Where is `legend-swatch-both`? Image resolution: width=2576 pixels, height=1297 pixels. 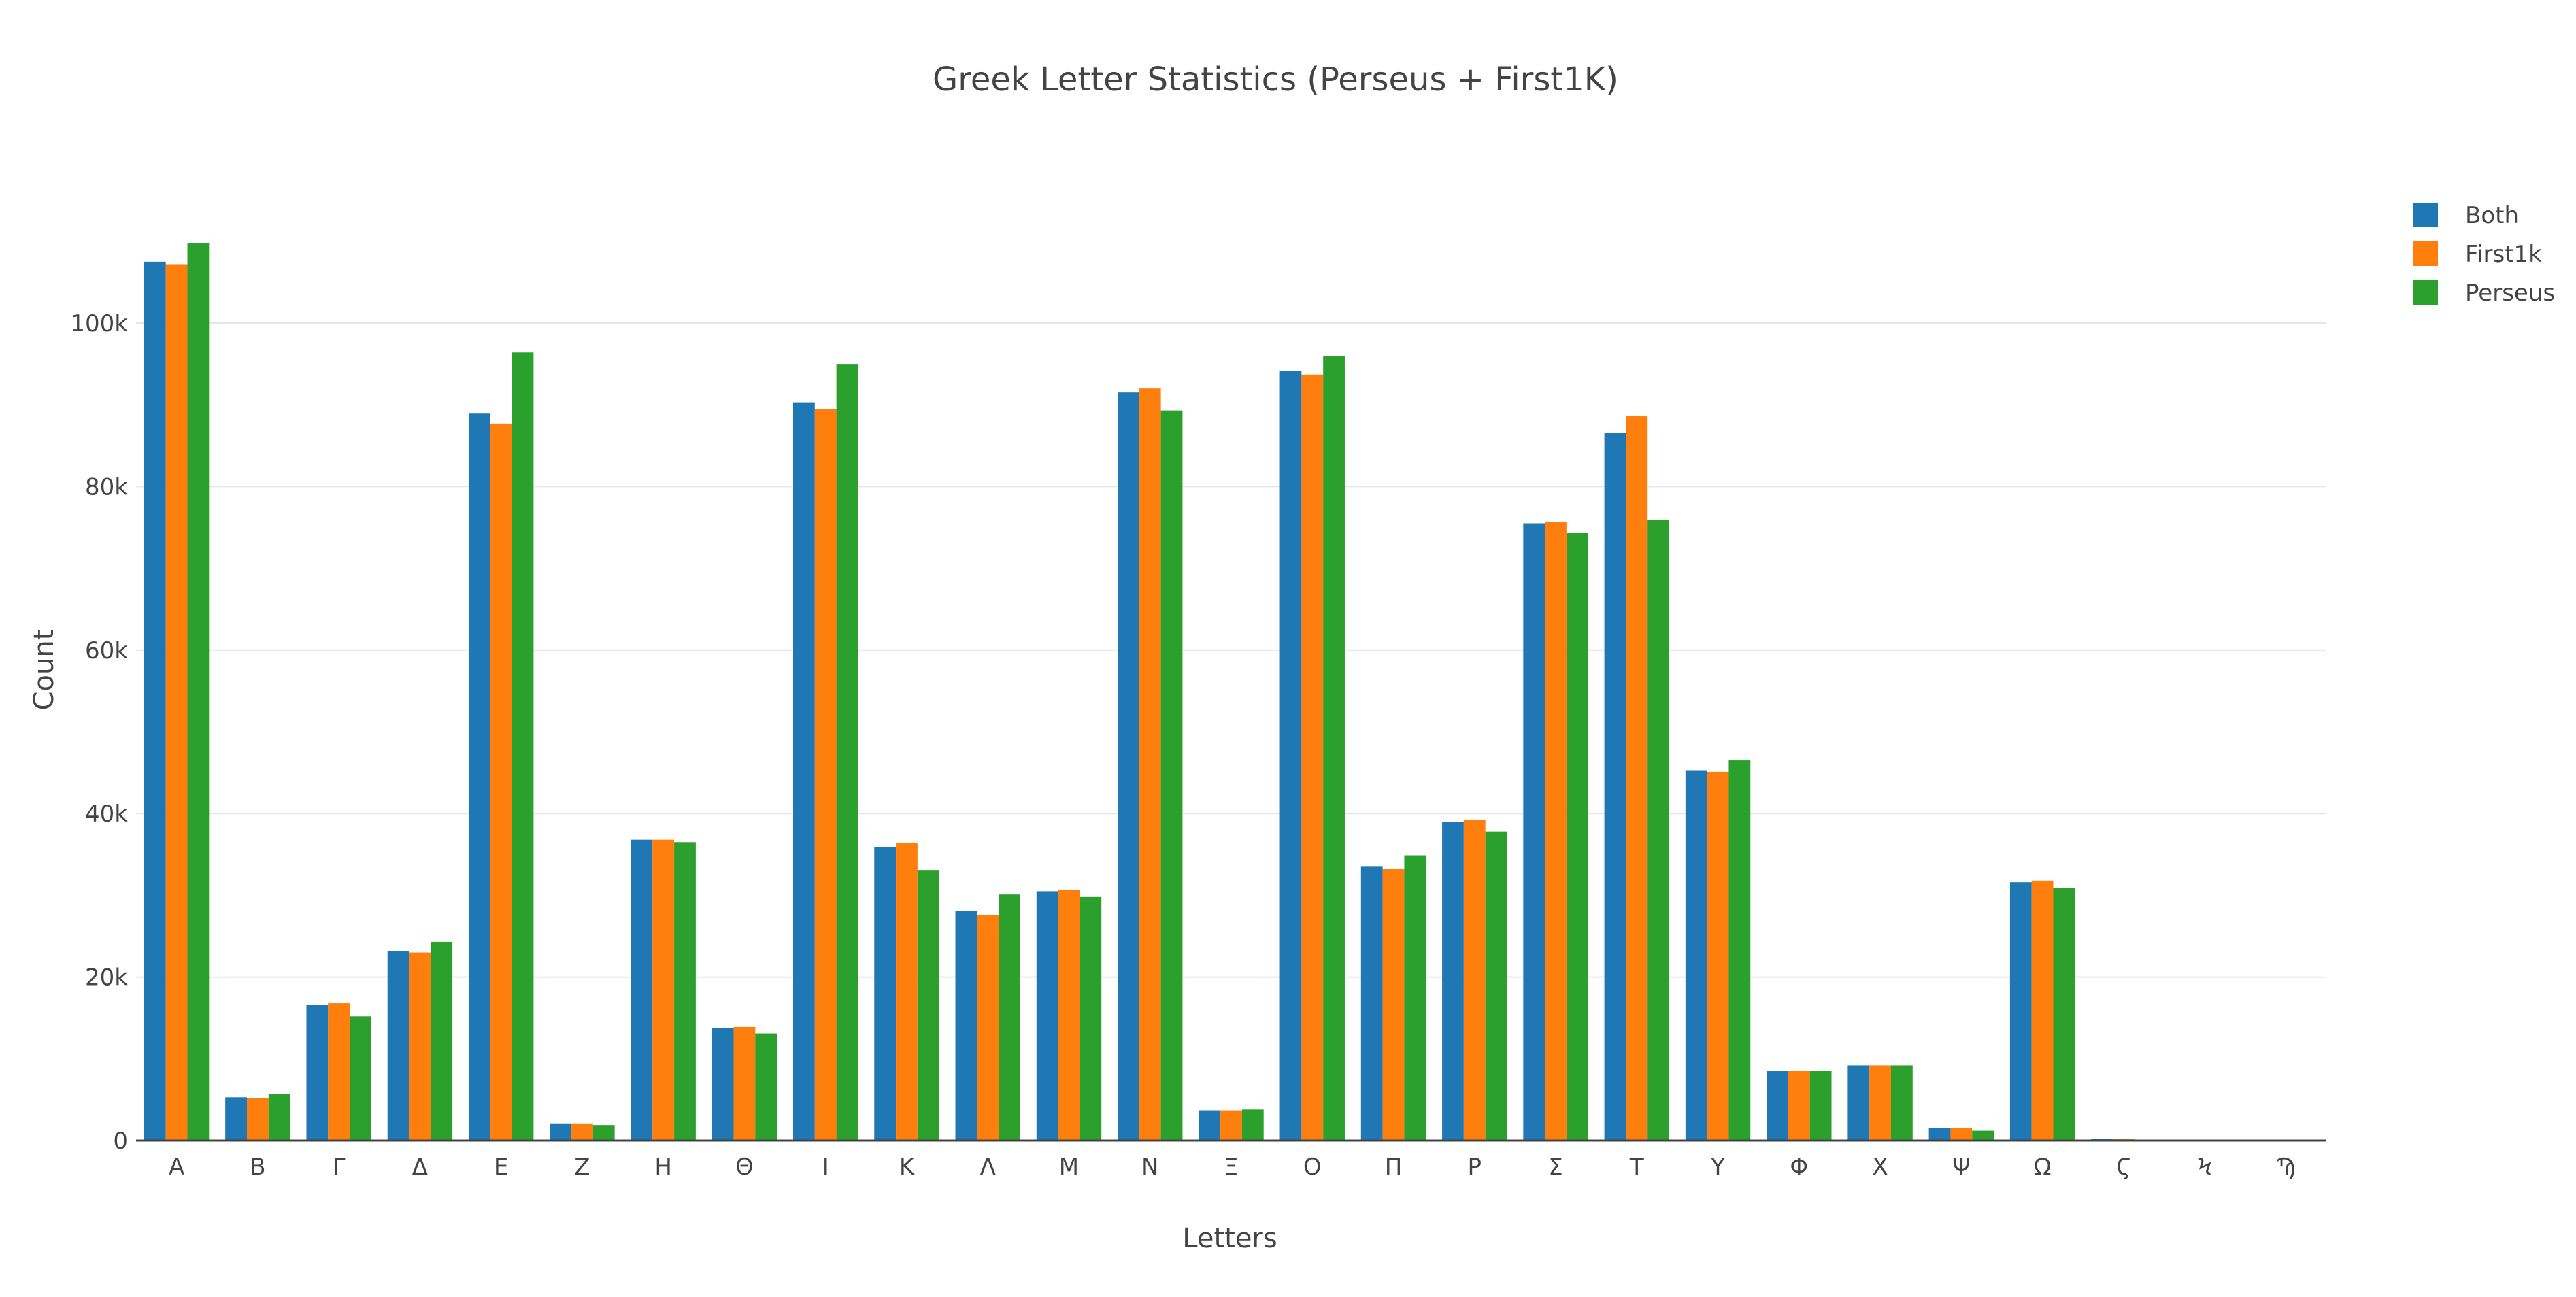
legend-swatch-both is located at coordinates (2425, 215).